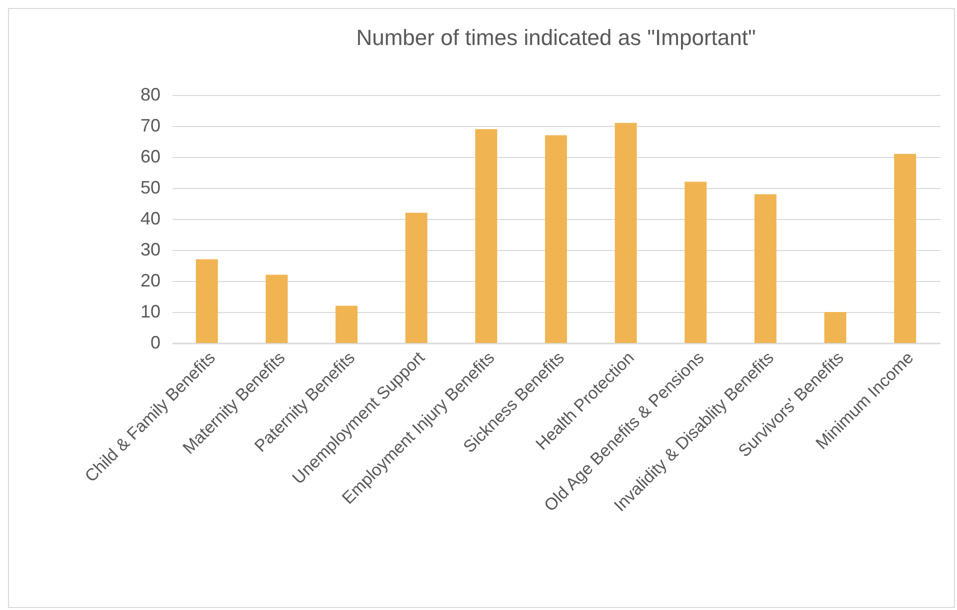  Describe the element at coordinates (556, 37) in the screenshot. I see `chart-title: Number of times indicated as "Important"` at that location.